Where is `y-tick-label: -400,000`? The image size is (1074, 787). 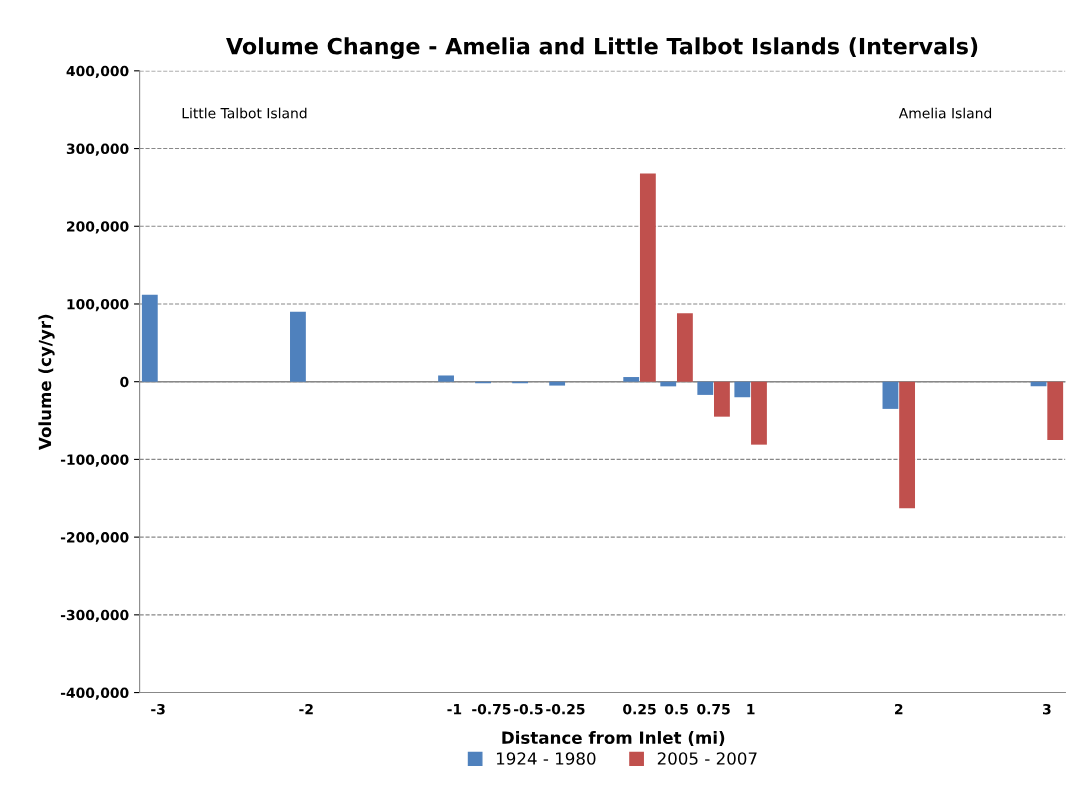 y-tick-label: -400,000 is located at coordinates (94, 693).